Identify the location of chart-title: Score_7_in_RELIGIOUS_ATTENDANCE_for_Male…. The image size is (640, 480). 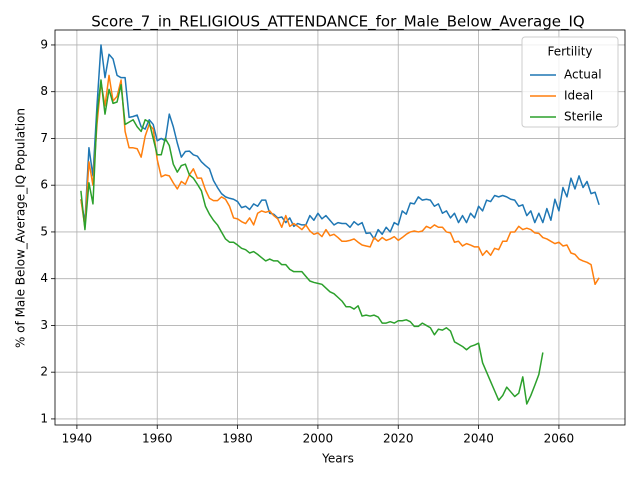
(337, 22).